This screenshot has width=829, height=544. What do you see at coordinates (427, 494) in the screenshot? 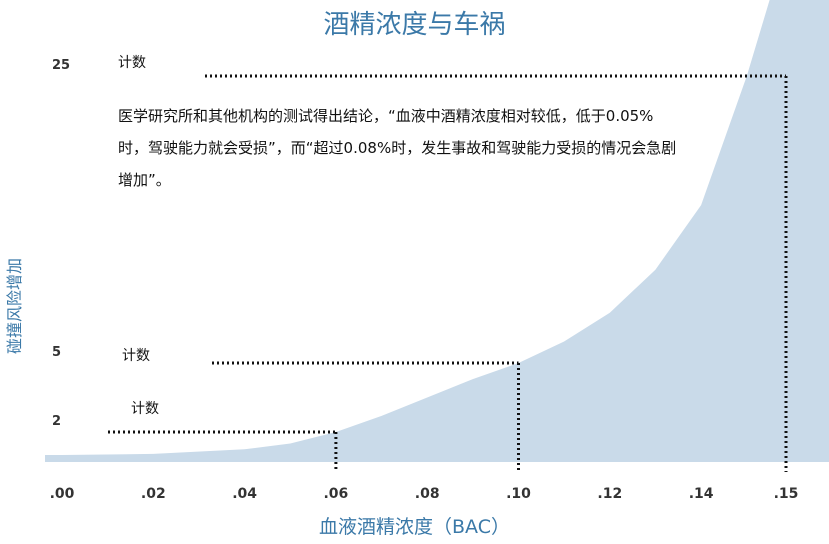
I see `x-tick-label: .08` at bounding box center [427, 494].